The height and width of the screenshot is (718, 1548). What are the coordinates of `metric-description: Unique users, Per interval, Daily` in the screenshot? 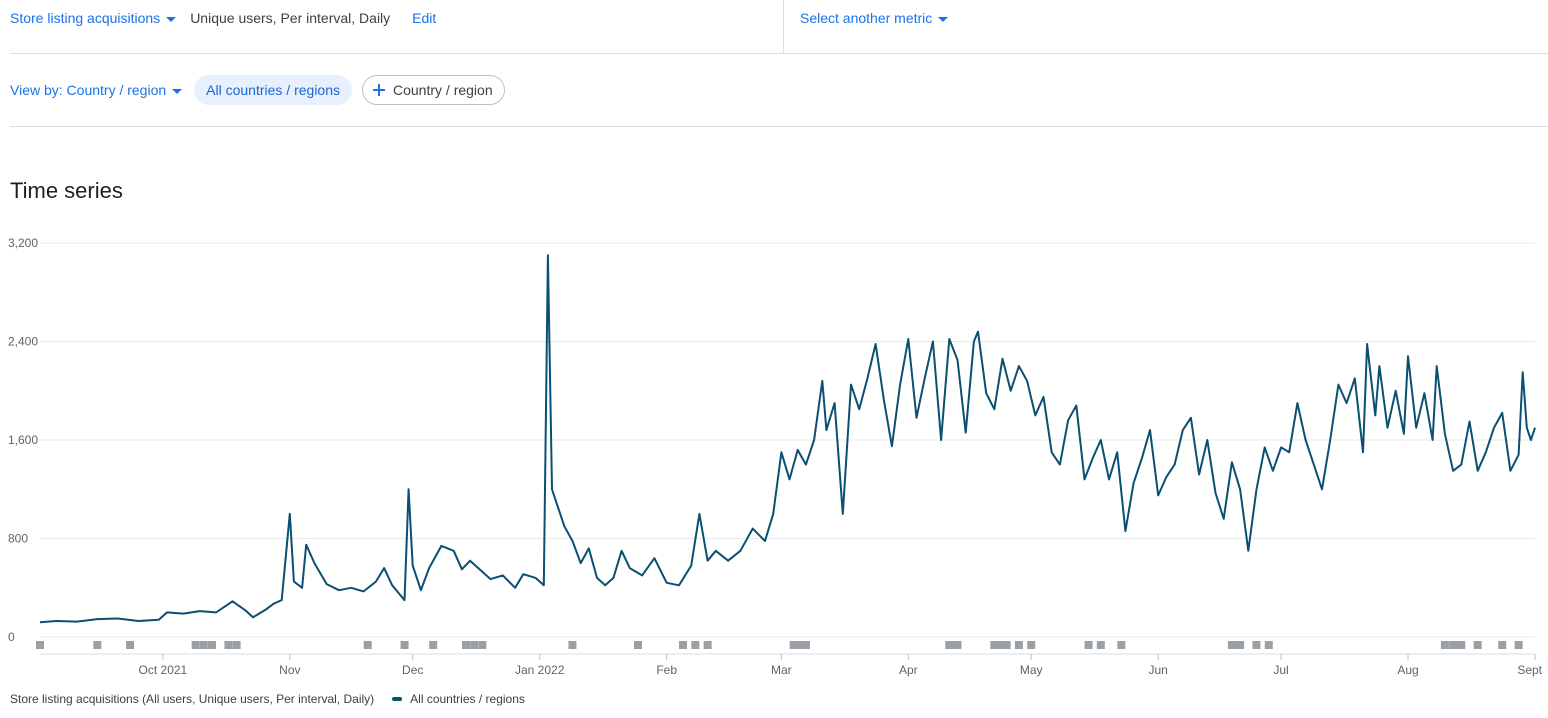 It's located at (290, 18).